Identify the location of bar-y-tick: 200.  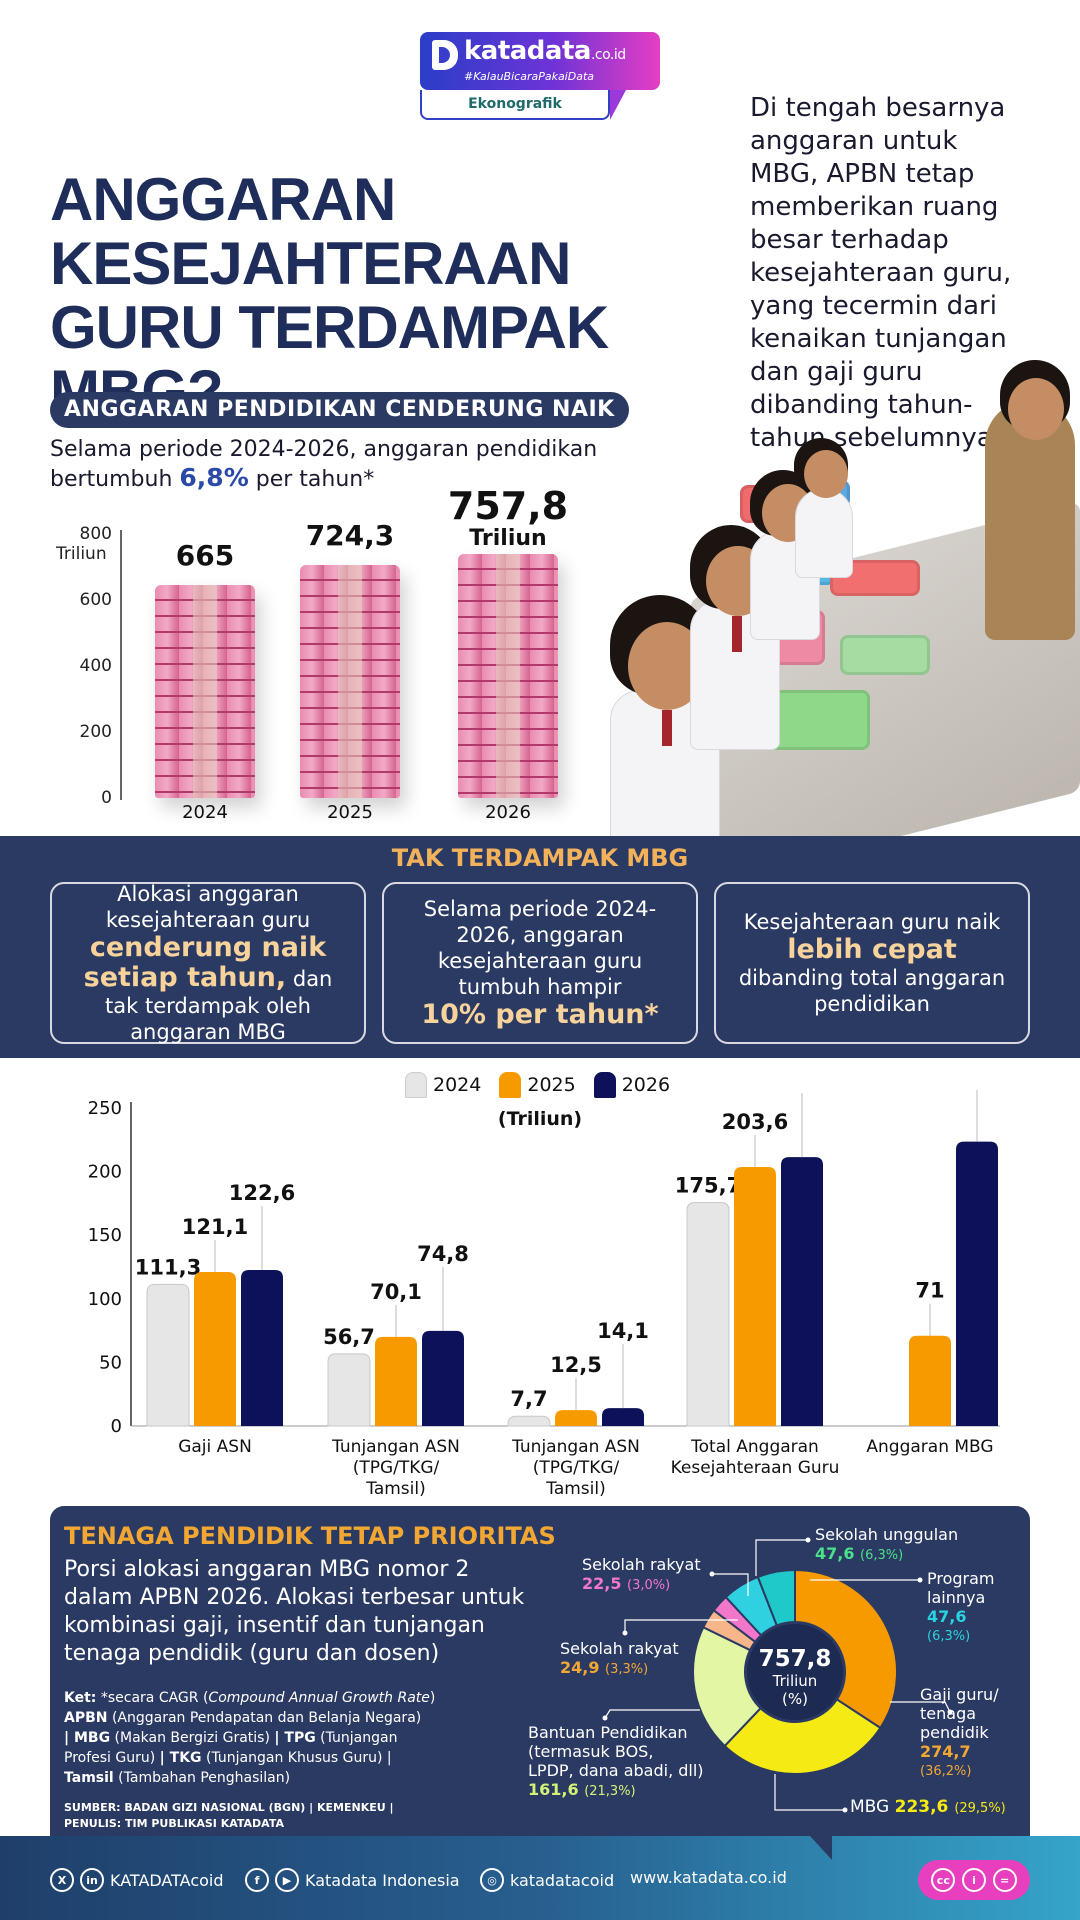
(105, 1172).